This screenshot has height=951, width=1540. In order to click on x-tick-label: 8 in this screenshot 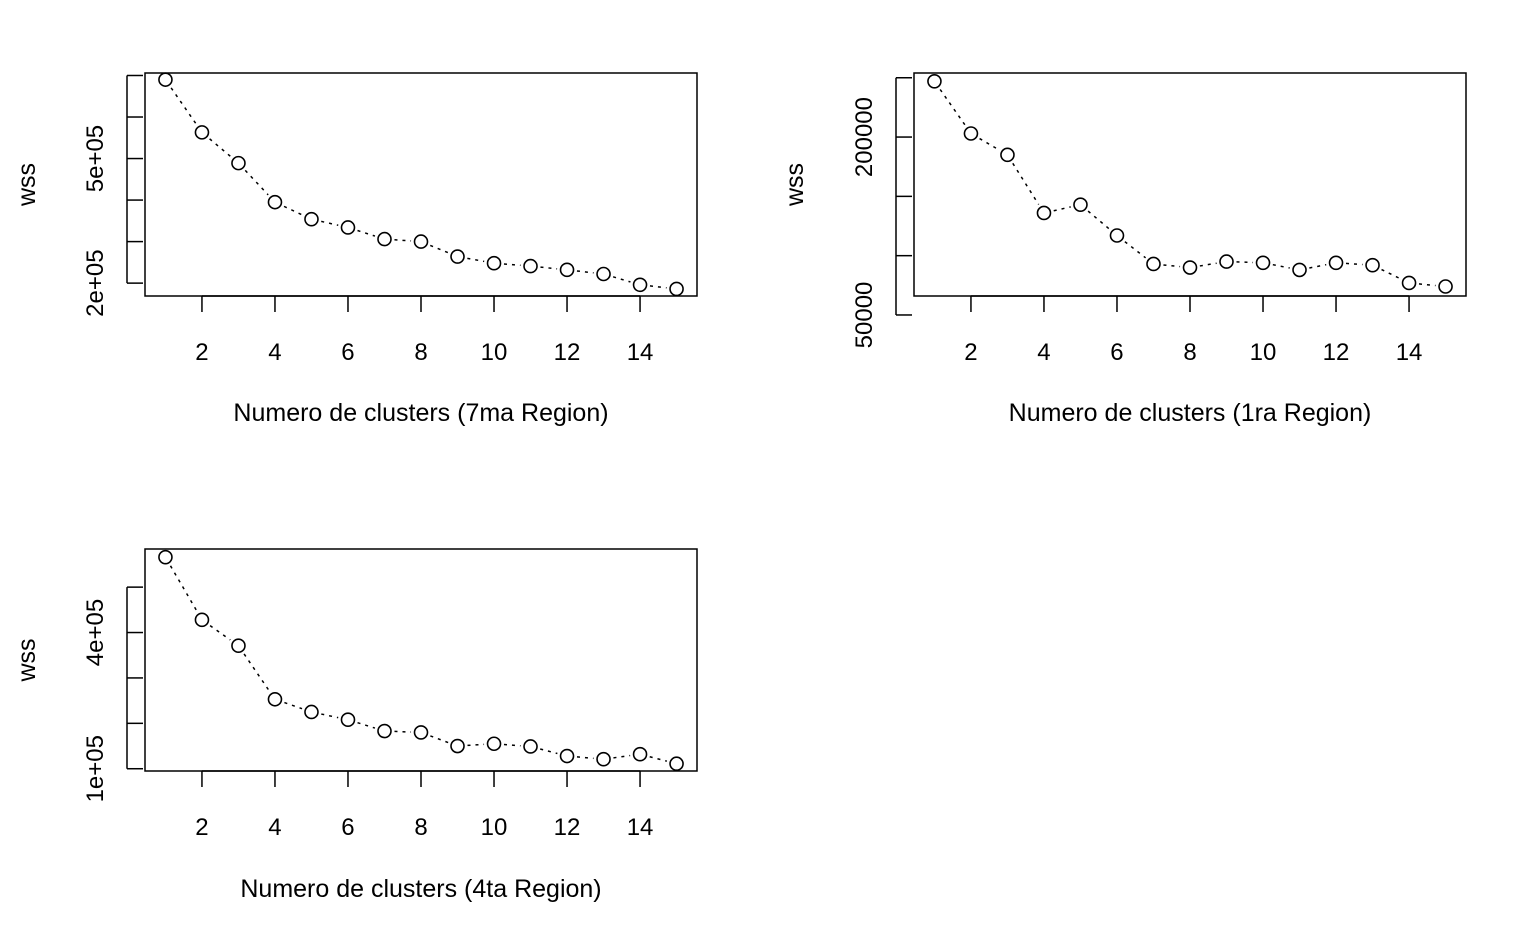, I will do `click(420, 827)`.